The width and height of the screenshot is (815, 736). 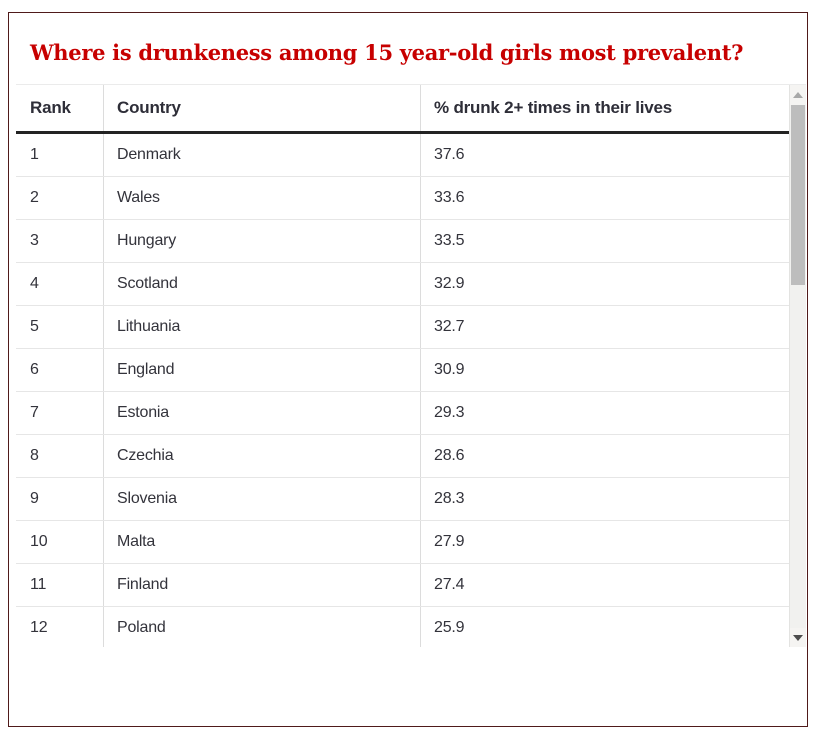 What do you see at coordinates (604, 499) in the screenshot?
I see `cell-percent: 28.3` at bounding box center [604, 499].